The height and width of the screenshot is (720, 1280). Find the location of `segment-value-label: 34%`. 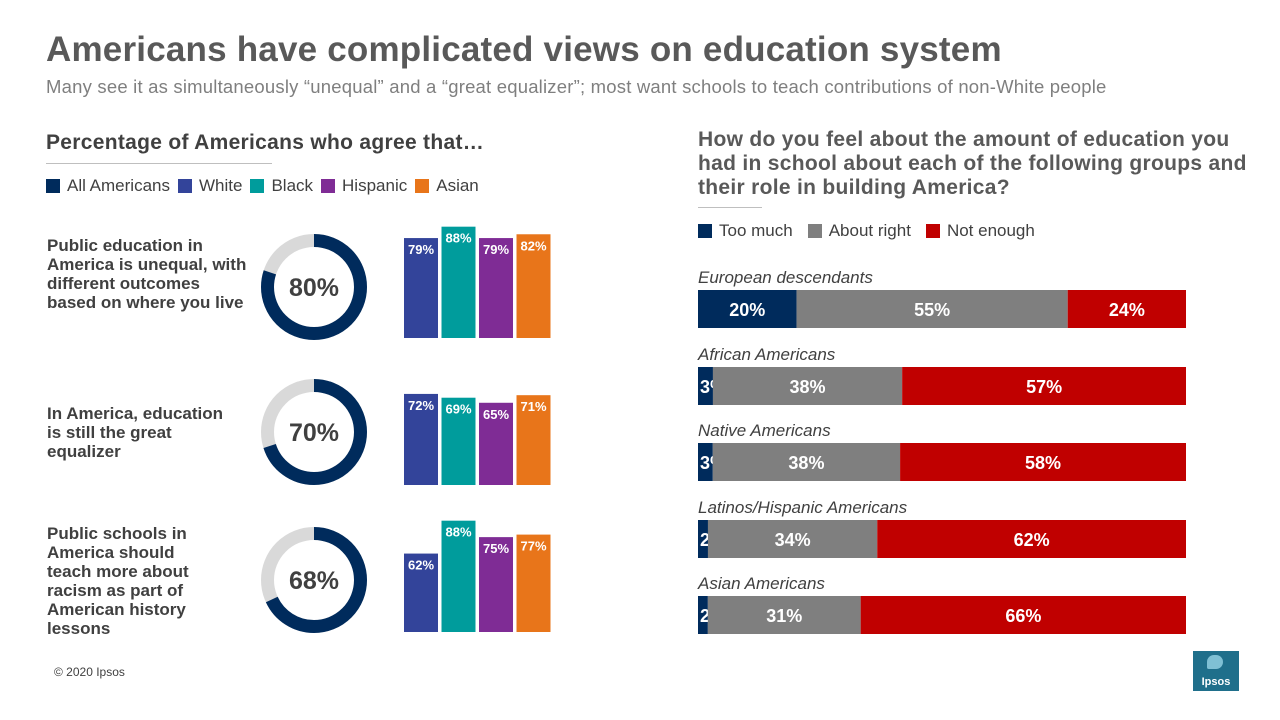

segment-value-label: 34% is located at coordinates (793, 540).